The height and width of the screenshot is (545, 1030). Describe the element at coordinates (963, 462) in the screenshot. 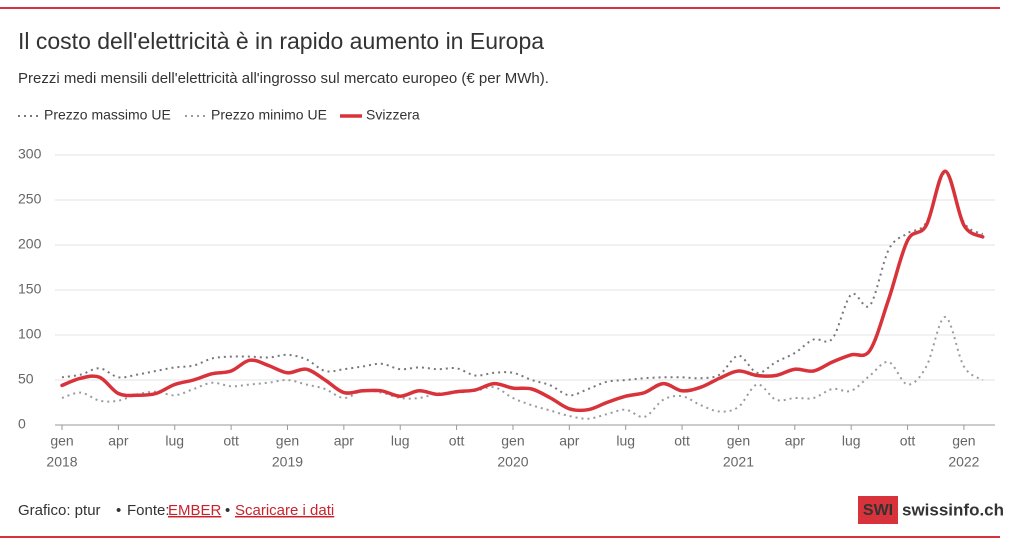

I see `x-year-label: 2022` at that location.